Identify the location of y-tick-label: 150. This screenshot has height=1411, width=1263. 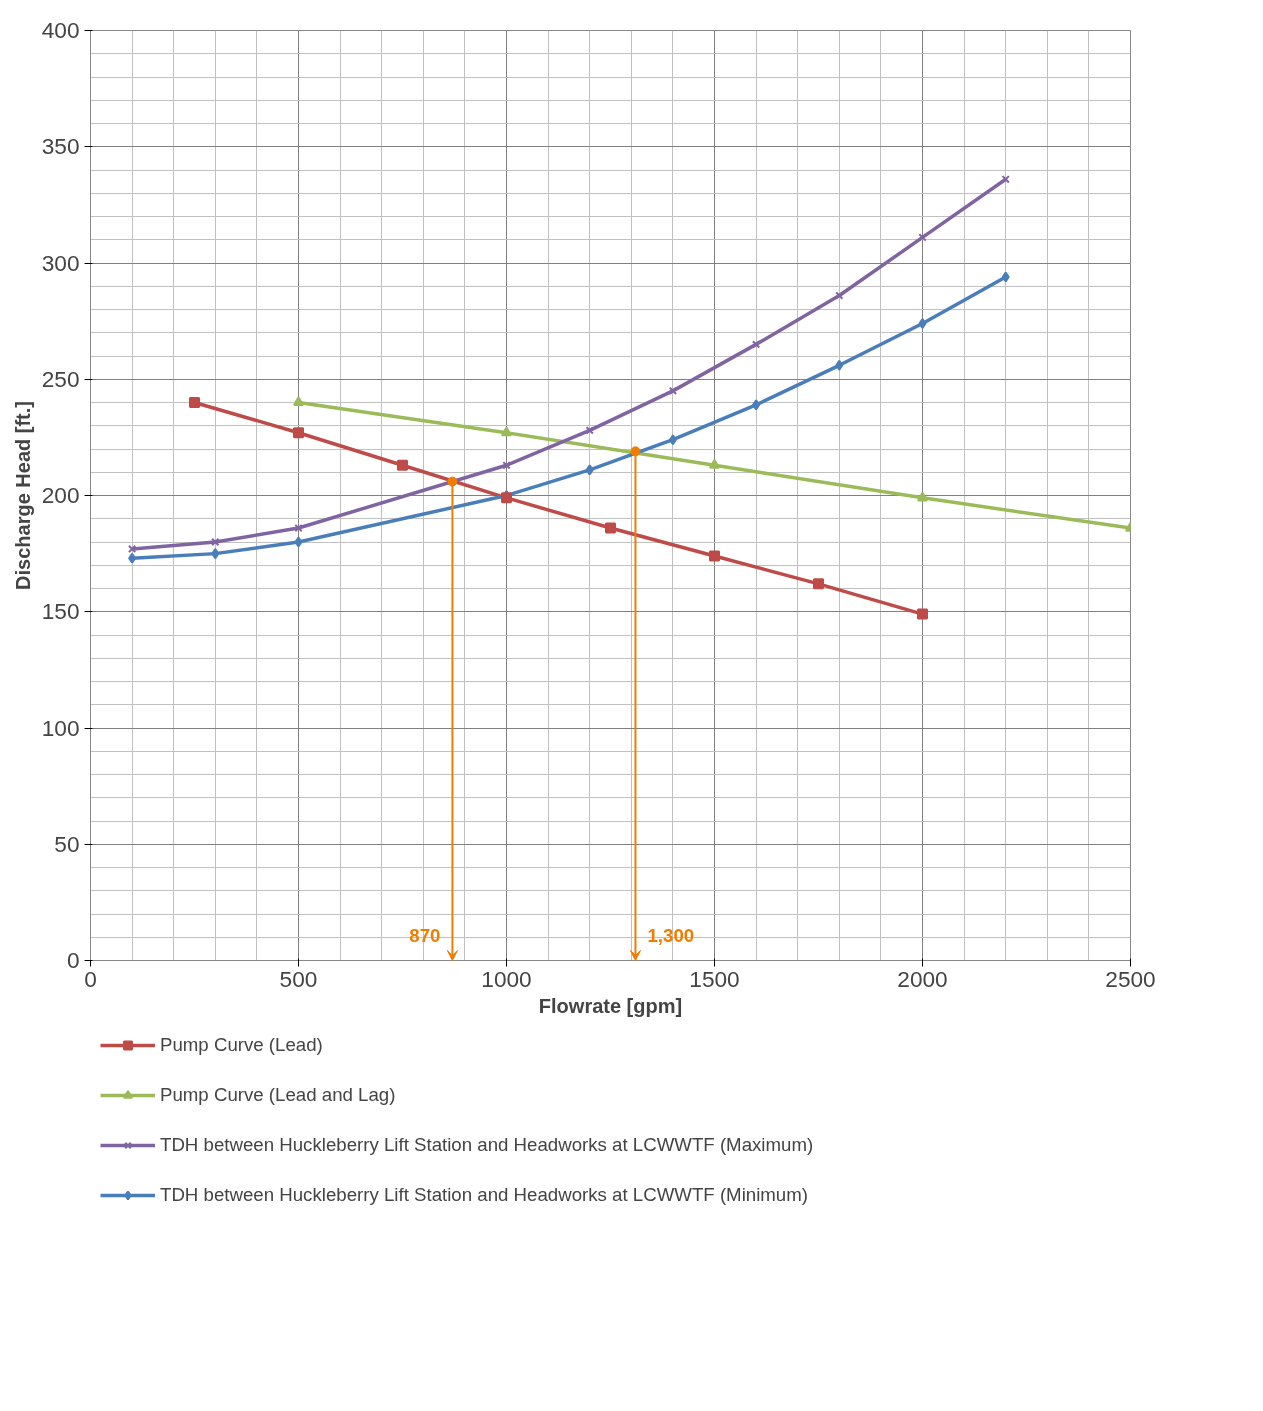
(60, 611).